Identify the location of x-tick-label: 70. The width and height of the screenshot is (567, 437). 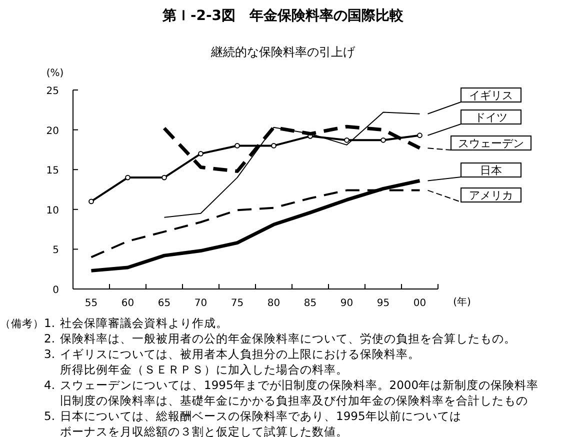
(201, 303).